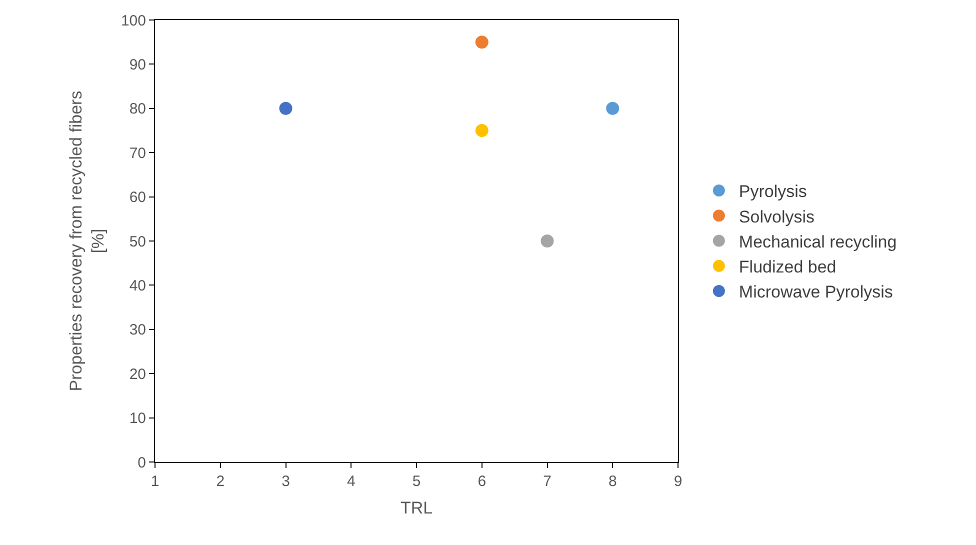 Image resolution: width=976 pixels, height=545 pixels. What do you see at coordinates (137, 419) in the screenshot?
I see `y-tick-label: 10` at bounding box center [137, 419].